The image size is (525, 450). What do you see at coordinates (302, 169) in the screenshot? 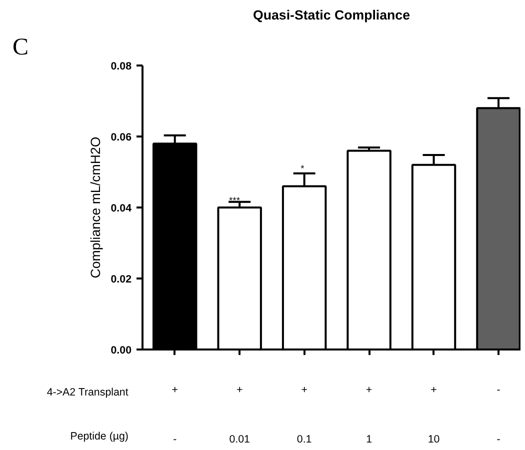
I see `annotation: *` at bounding box center [302, 169].